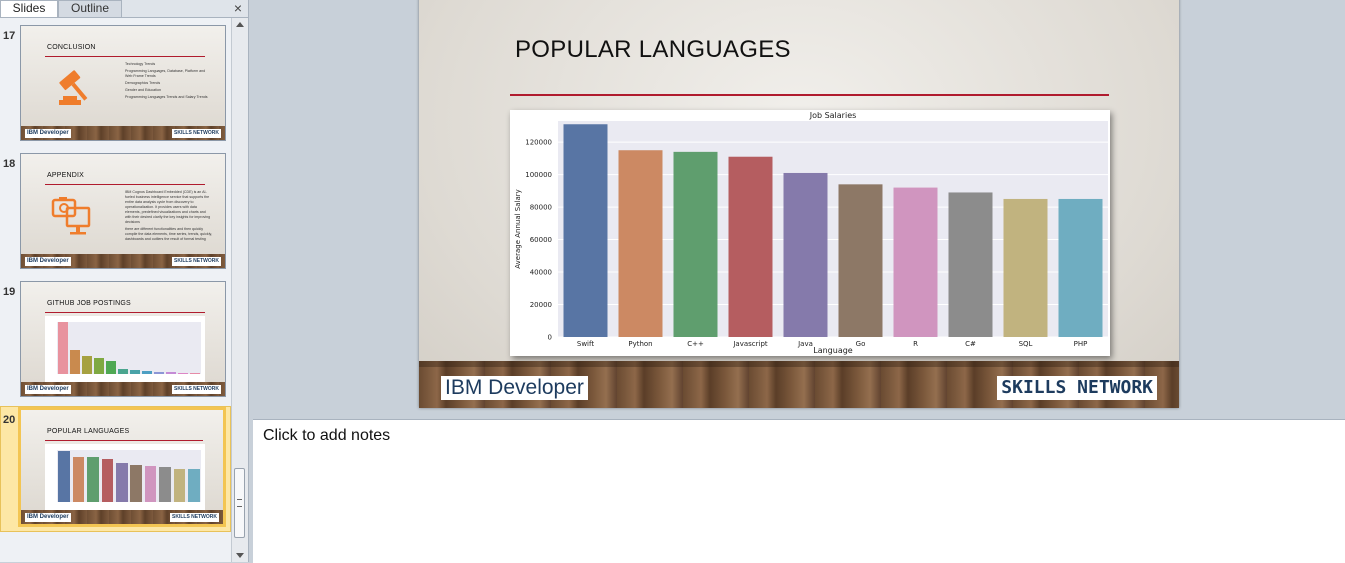 The height and width of the screenshot is (563, 1345). What do you see at coordinates (1080, 267) in the screenshot?
I see `bar-php` at bounding box center [1080, 267].